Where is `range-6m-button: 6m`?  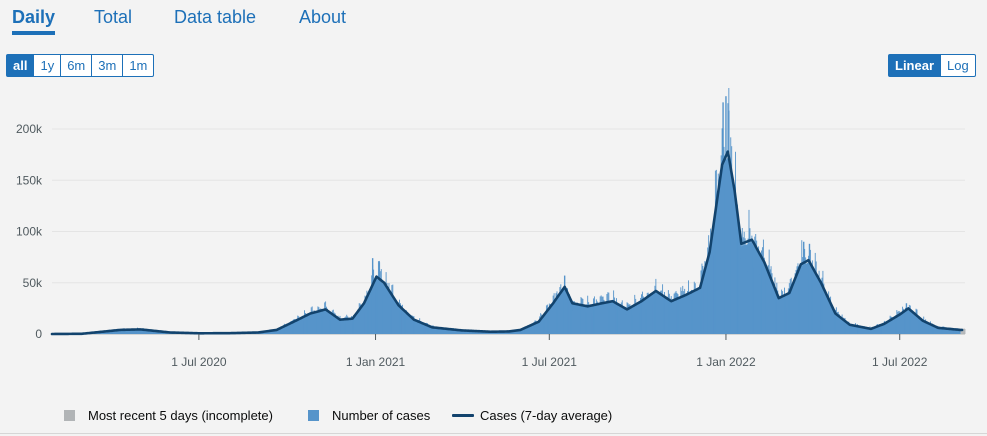
range-6m-button: 6m is located at coordinates (76, 65).